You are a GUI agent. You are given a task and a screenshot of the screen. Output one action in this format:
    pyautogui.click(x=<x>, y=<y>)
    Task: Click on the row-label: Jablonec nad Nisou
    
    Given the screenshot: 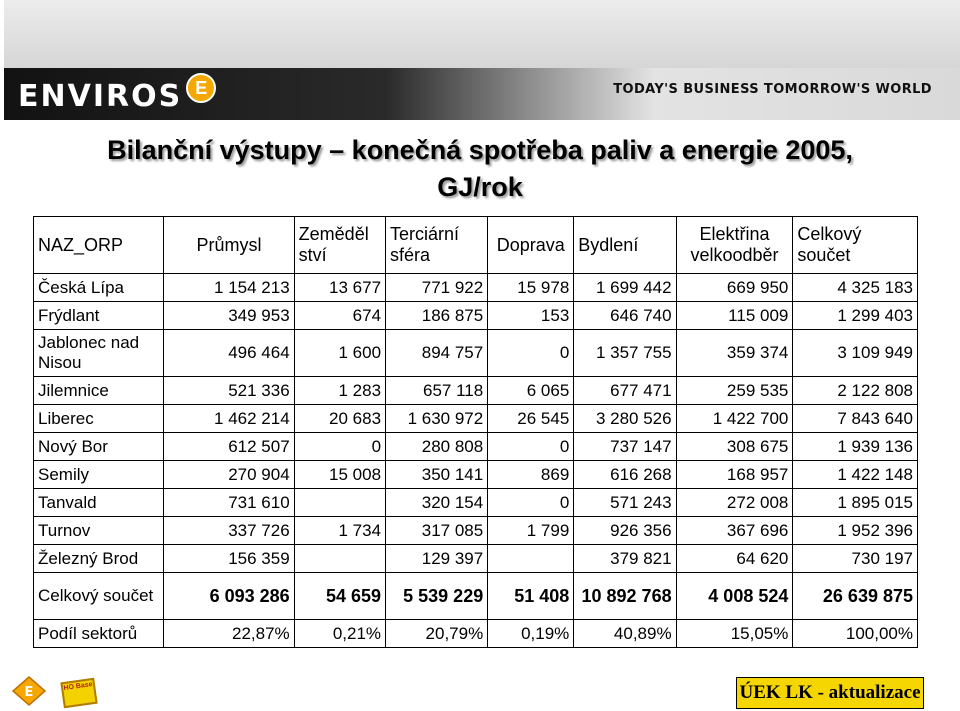 What is the action you would take?
    pyautogui.click(x=98, y=353)
    